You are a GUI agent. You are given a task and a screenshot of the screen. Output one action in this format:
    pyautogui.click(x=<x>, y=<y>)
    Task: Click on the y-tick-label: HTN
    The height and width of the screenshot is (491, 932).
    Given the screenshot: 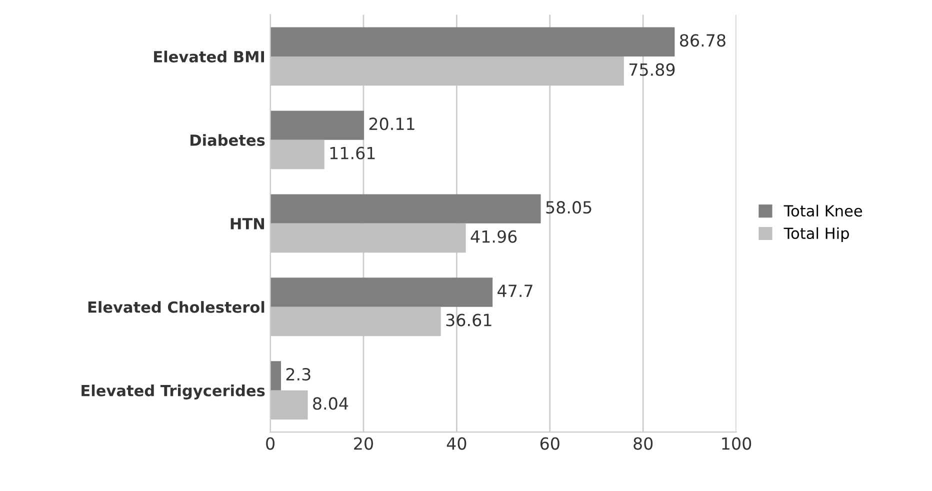 What is the action you would take?
    pyautogui.click(x=247, y=224)
    